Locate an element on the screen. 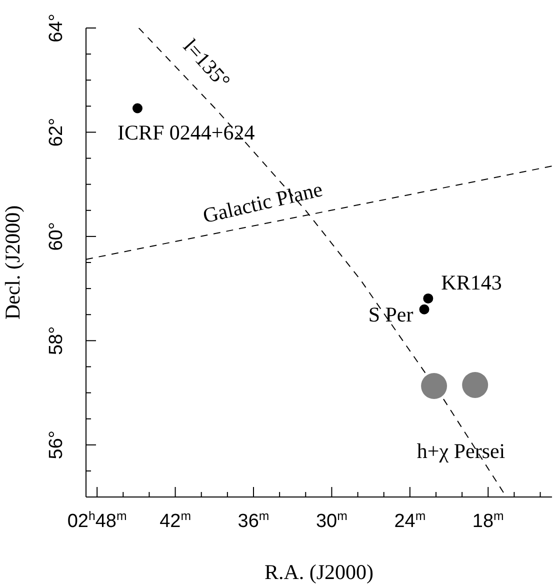  annotation: h+χ Persei is located at coordinates (461, 451).